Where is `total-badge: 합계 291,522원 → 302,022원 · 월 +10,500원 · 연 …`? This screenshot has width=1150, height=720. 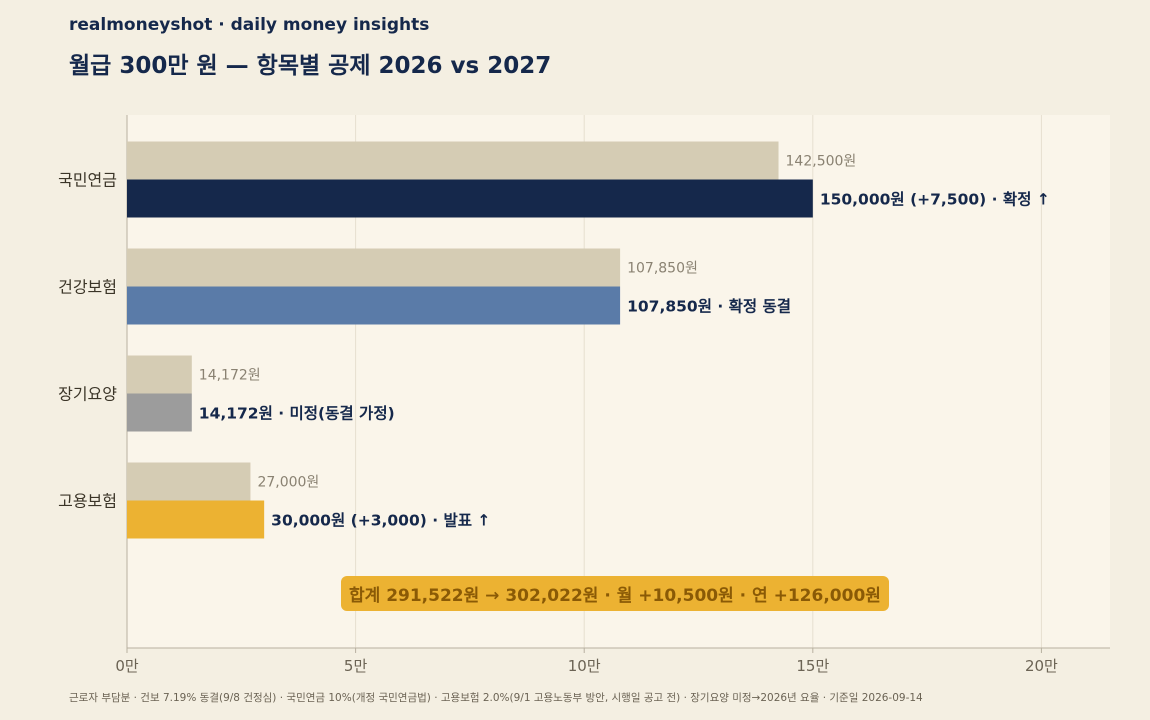 total-badge: 합계 291,522원 → 302,022원 · 월 +10,500원 · 연 … is located at coordinates (615, 593).